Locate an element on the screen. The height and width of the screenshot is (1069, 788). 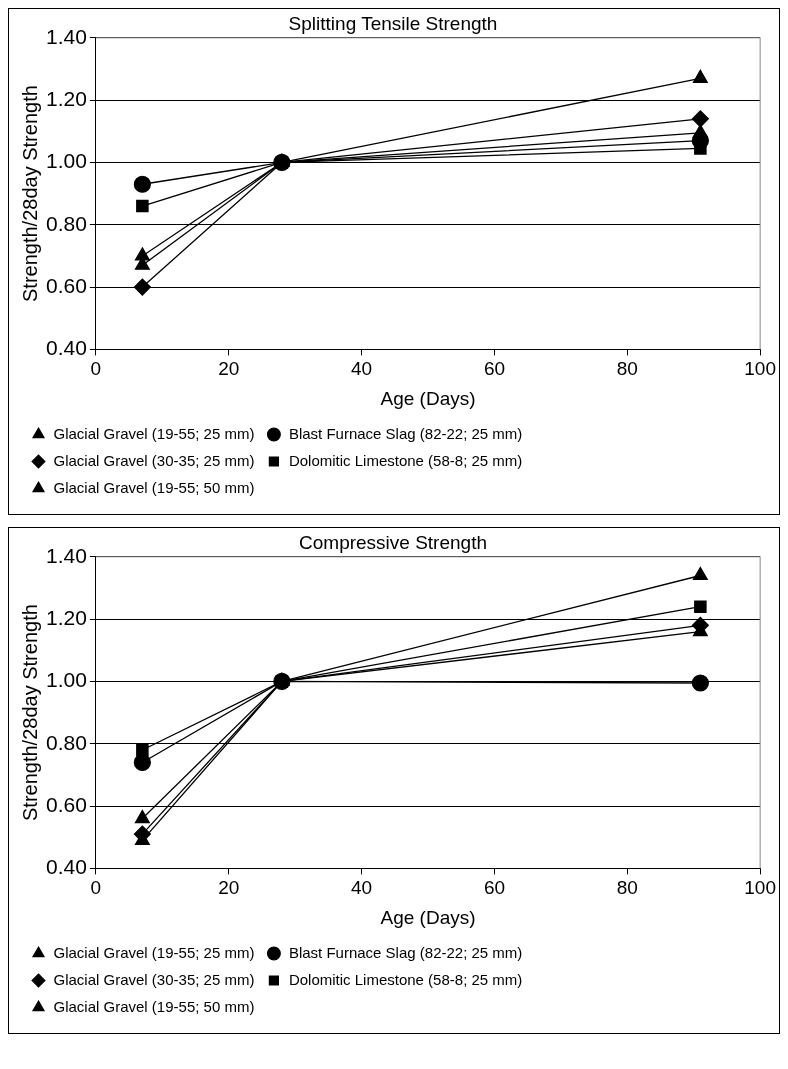
chart-title: Splitting Tensile Strength is located at coordinates (393, 23).